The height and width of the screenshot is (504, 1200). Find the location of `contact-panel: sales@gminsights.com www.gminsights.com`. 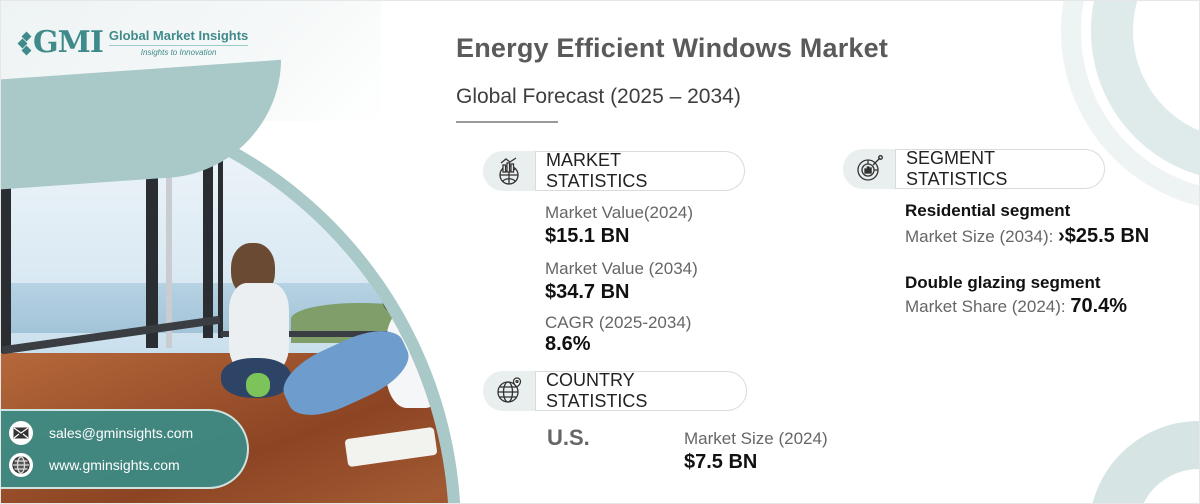

contact-panel: sales@gminsights.com www.gminsights.com is located at coordinates (125, 449).